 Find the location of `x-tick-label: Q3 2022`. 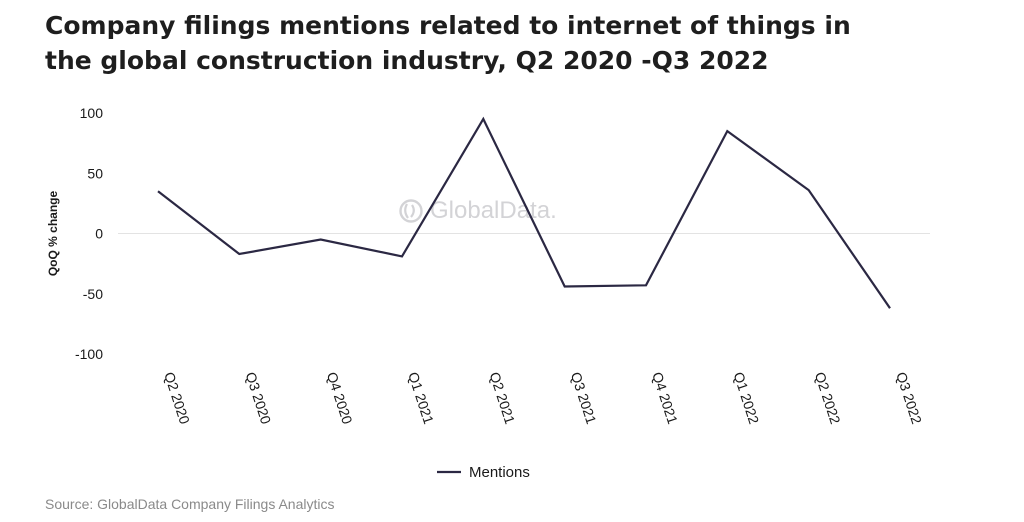

x-tick-label: Q3 2022 is located at coordinates (909, 398).